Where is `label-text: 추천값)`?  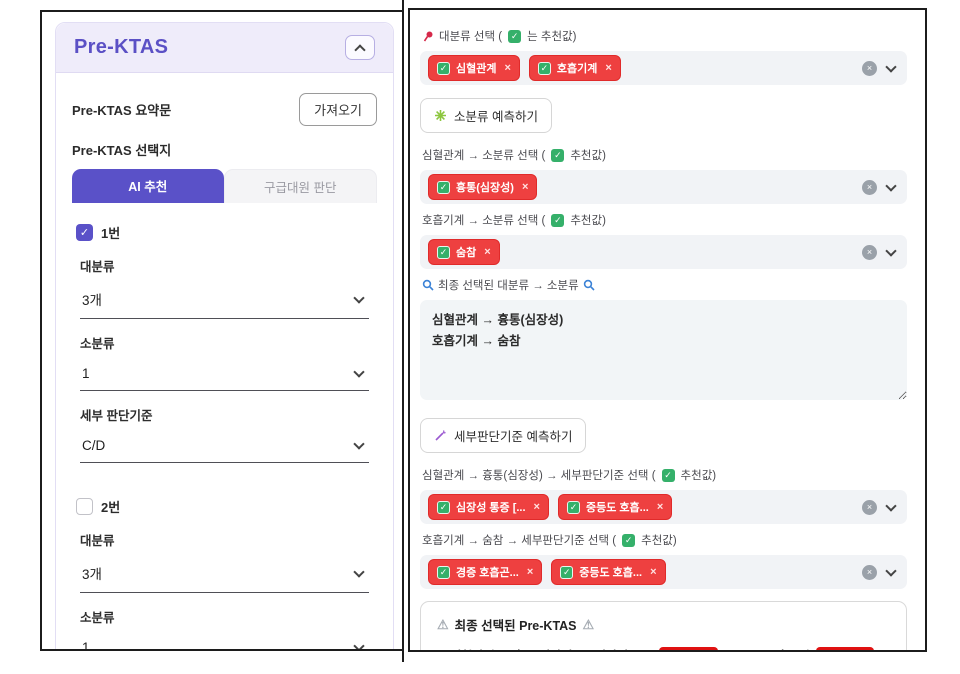 label-text: 추천값) is located at coordinates (588, 156).